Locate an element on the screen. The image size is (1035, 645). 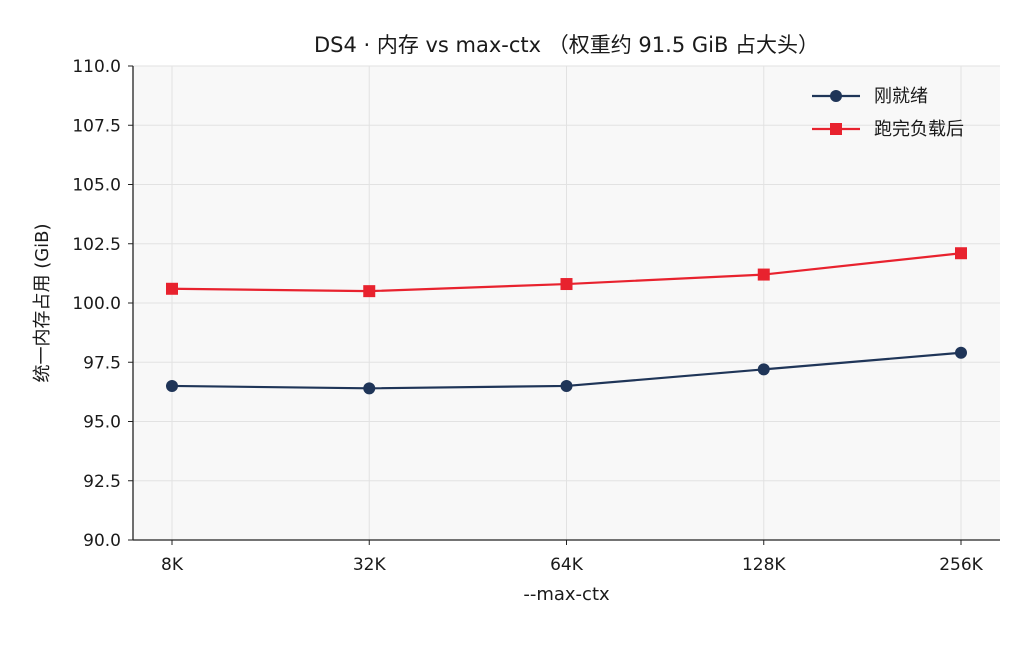
y-axis-label: 统一内存占用 (GiB) is located at coordinates (42, 302).